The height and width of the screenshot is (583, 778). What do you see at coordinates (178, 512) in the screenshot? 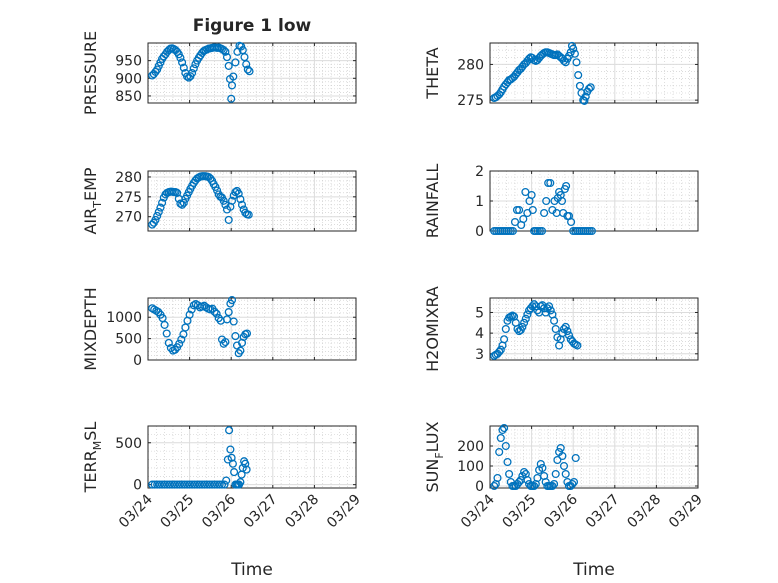
I see `terr_msl-xtick-label: 03/25` at bounding box center [178, 512].